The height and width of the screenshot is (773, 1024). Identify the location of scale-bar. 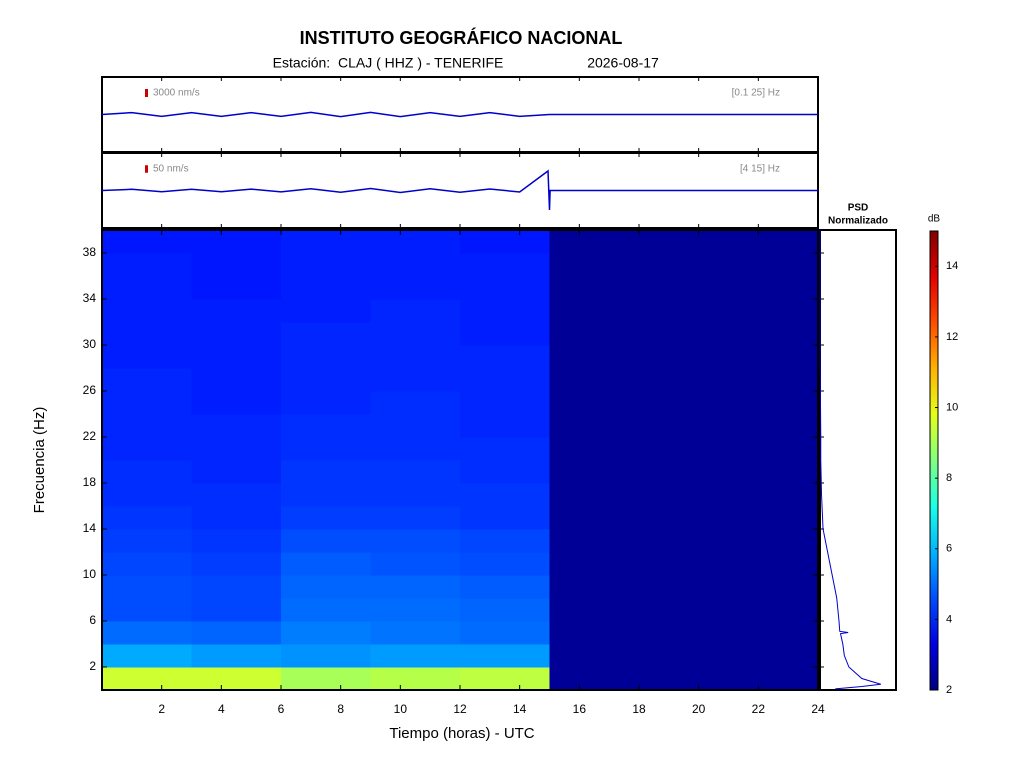
(146, 169).